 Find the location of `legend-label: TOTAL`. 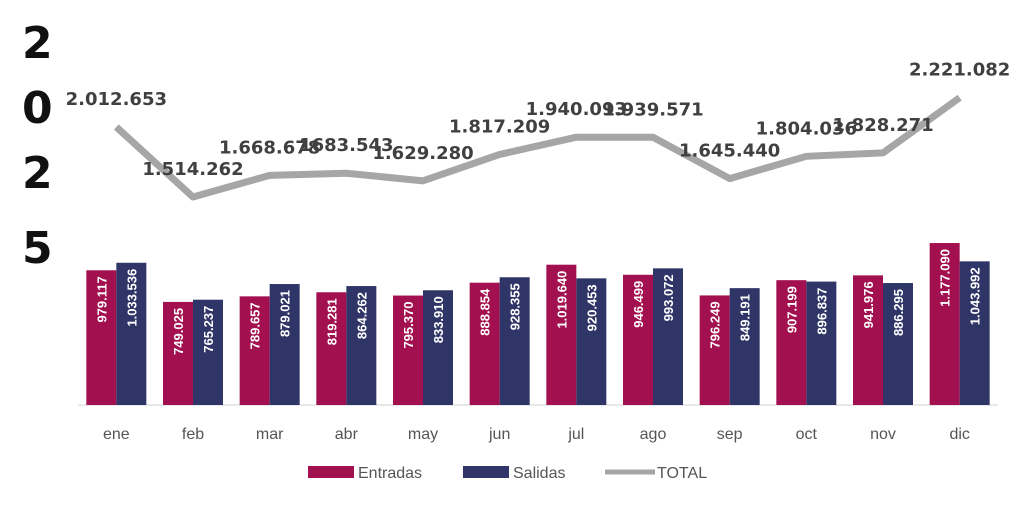

legend-label: TOTAL is located at coordinates (682, 473).